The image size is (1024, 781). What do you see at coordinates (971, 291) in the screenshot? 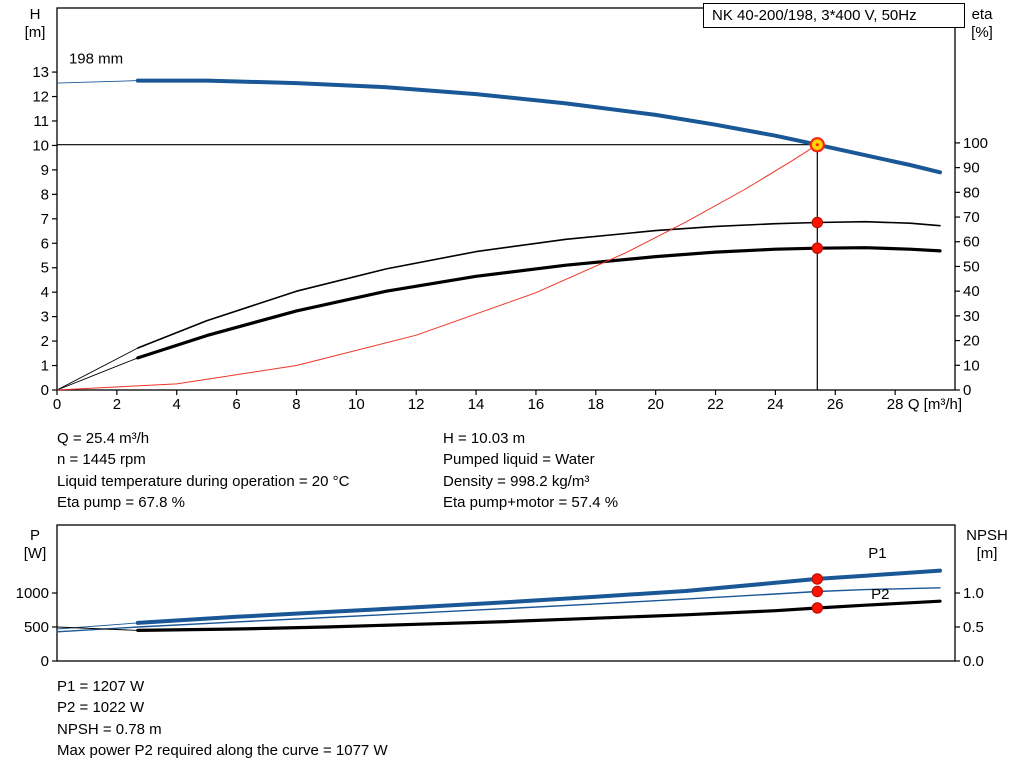
I see `y-right-tick-label: 40` at bounding box center [971, 291].